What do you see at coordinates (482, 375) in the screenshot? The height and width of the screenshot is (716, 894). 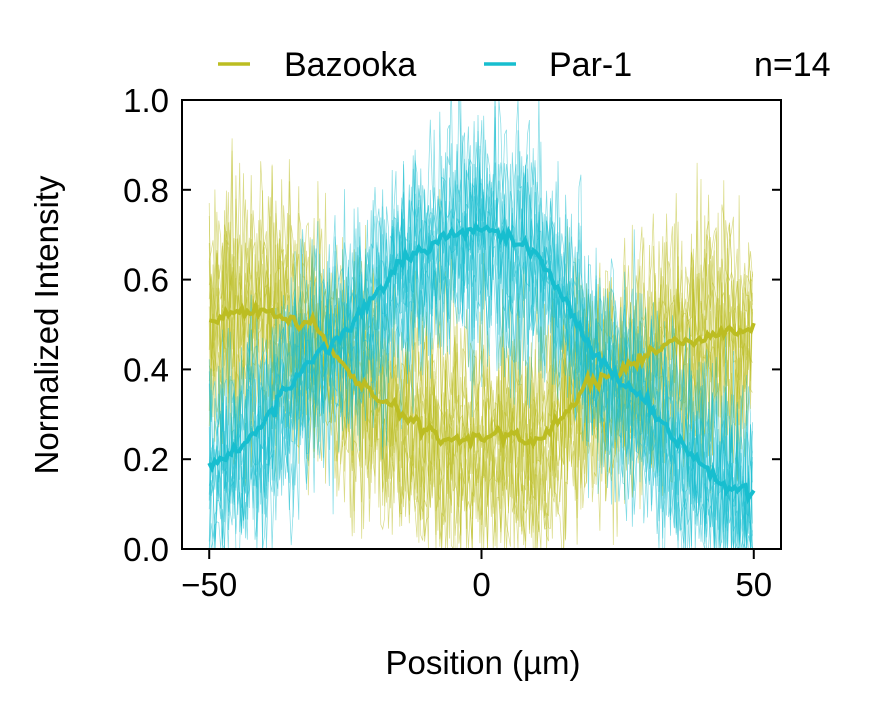 I see `bazooka-mean-line` at bounding box center [482, 375].